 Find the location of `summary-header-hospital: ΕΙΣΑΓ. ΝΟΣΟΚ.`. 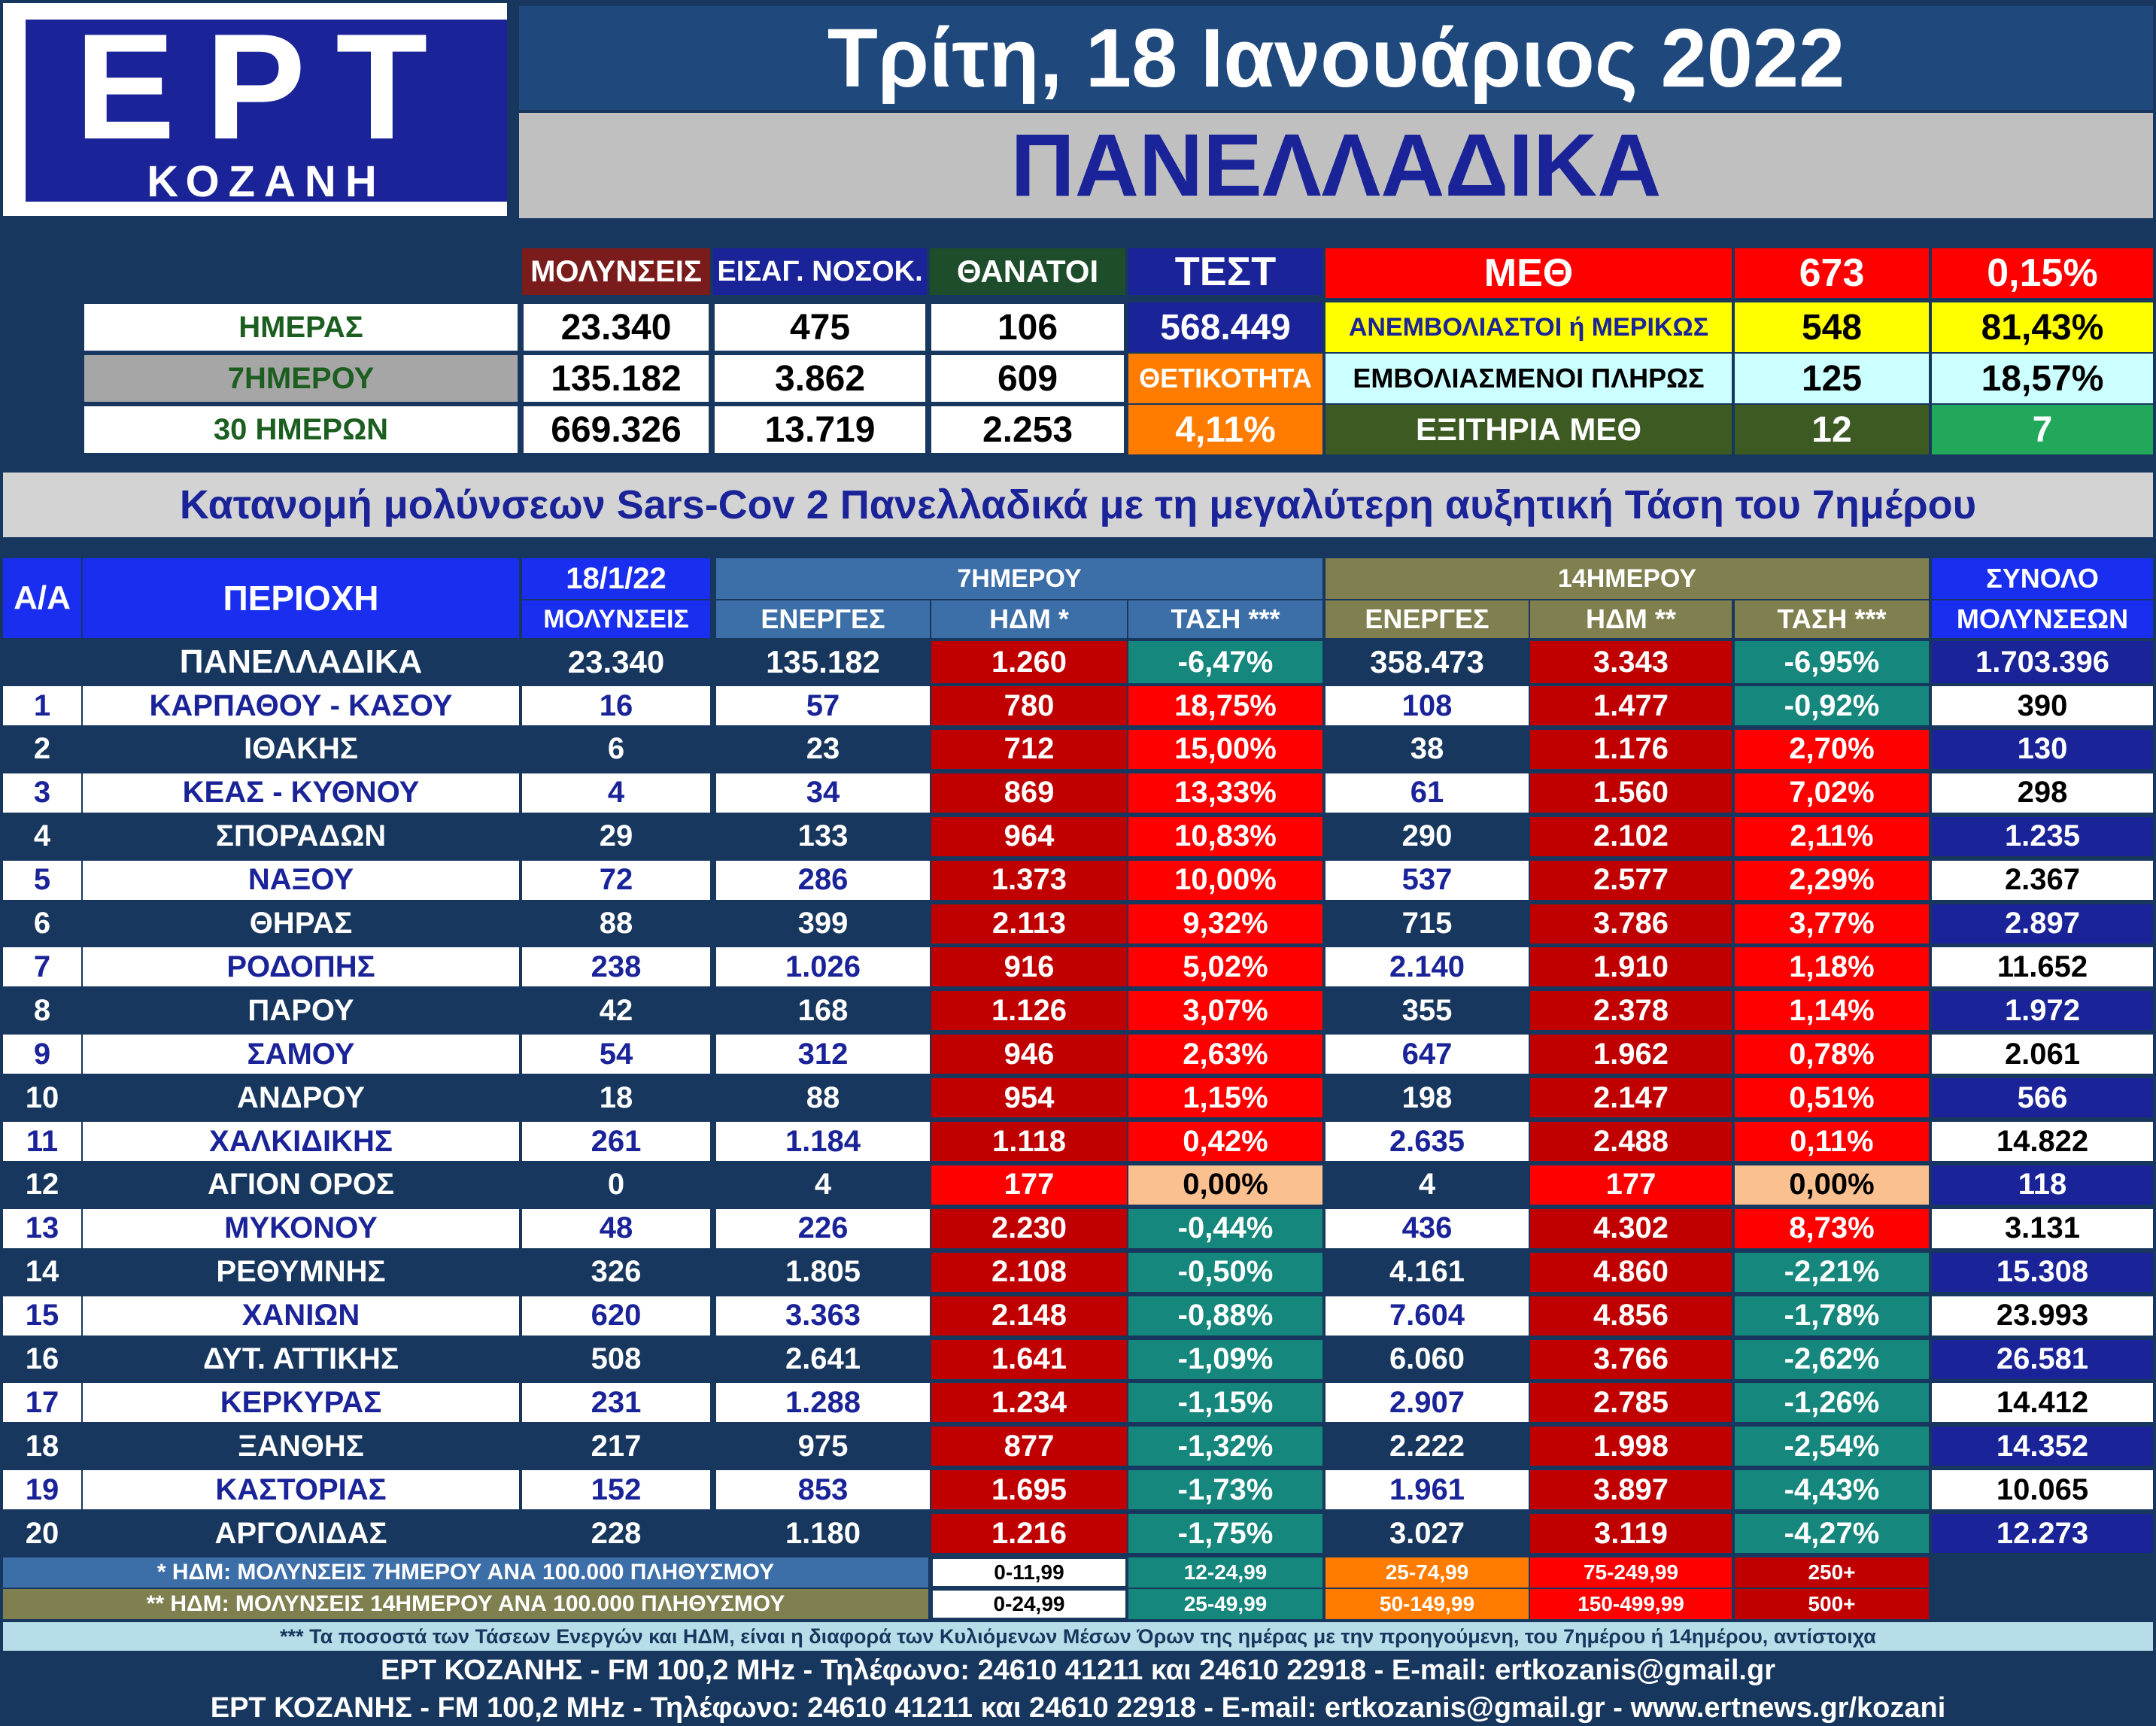

summary-header-hospital: ΕΙΣΑΓ. ΝΟΣΟΚ. is located at coordinates (820, 271).